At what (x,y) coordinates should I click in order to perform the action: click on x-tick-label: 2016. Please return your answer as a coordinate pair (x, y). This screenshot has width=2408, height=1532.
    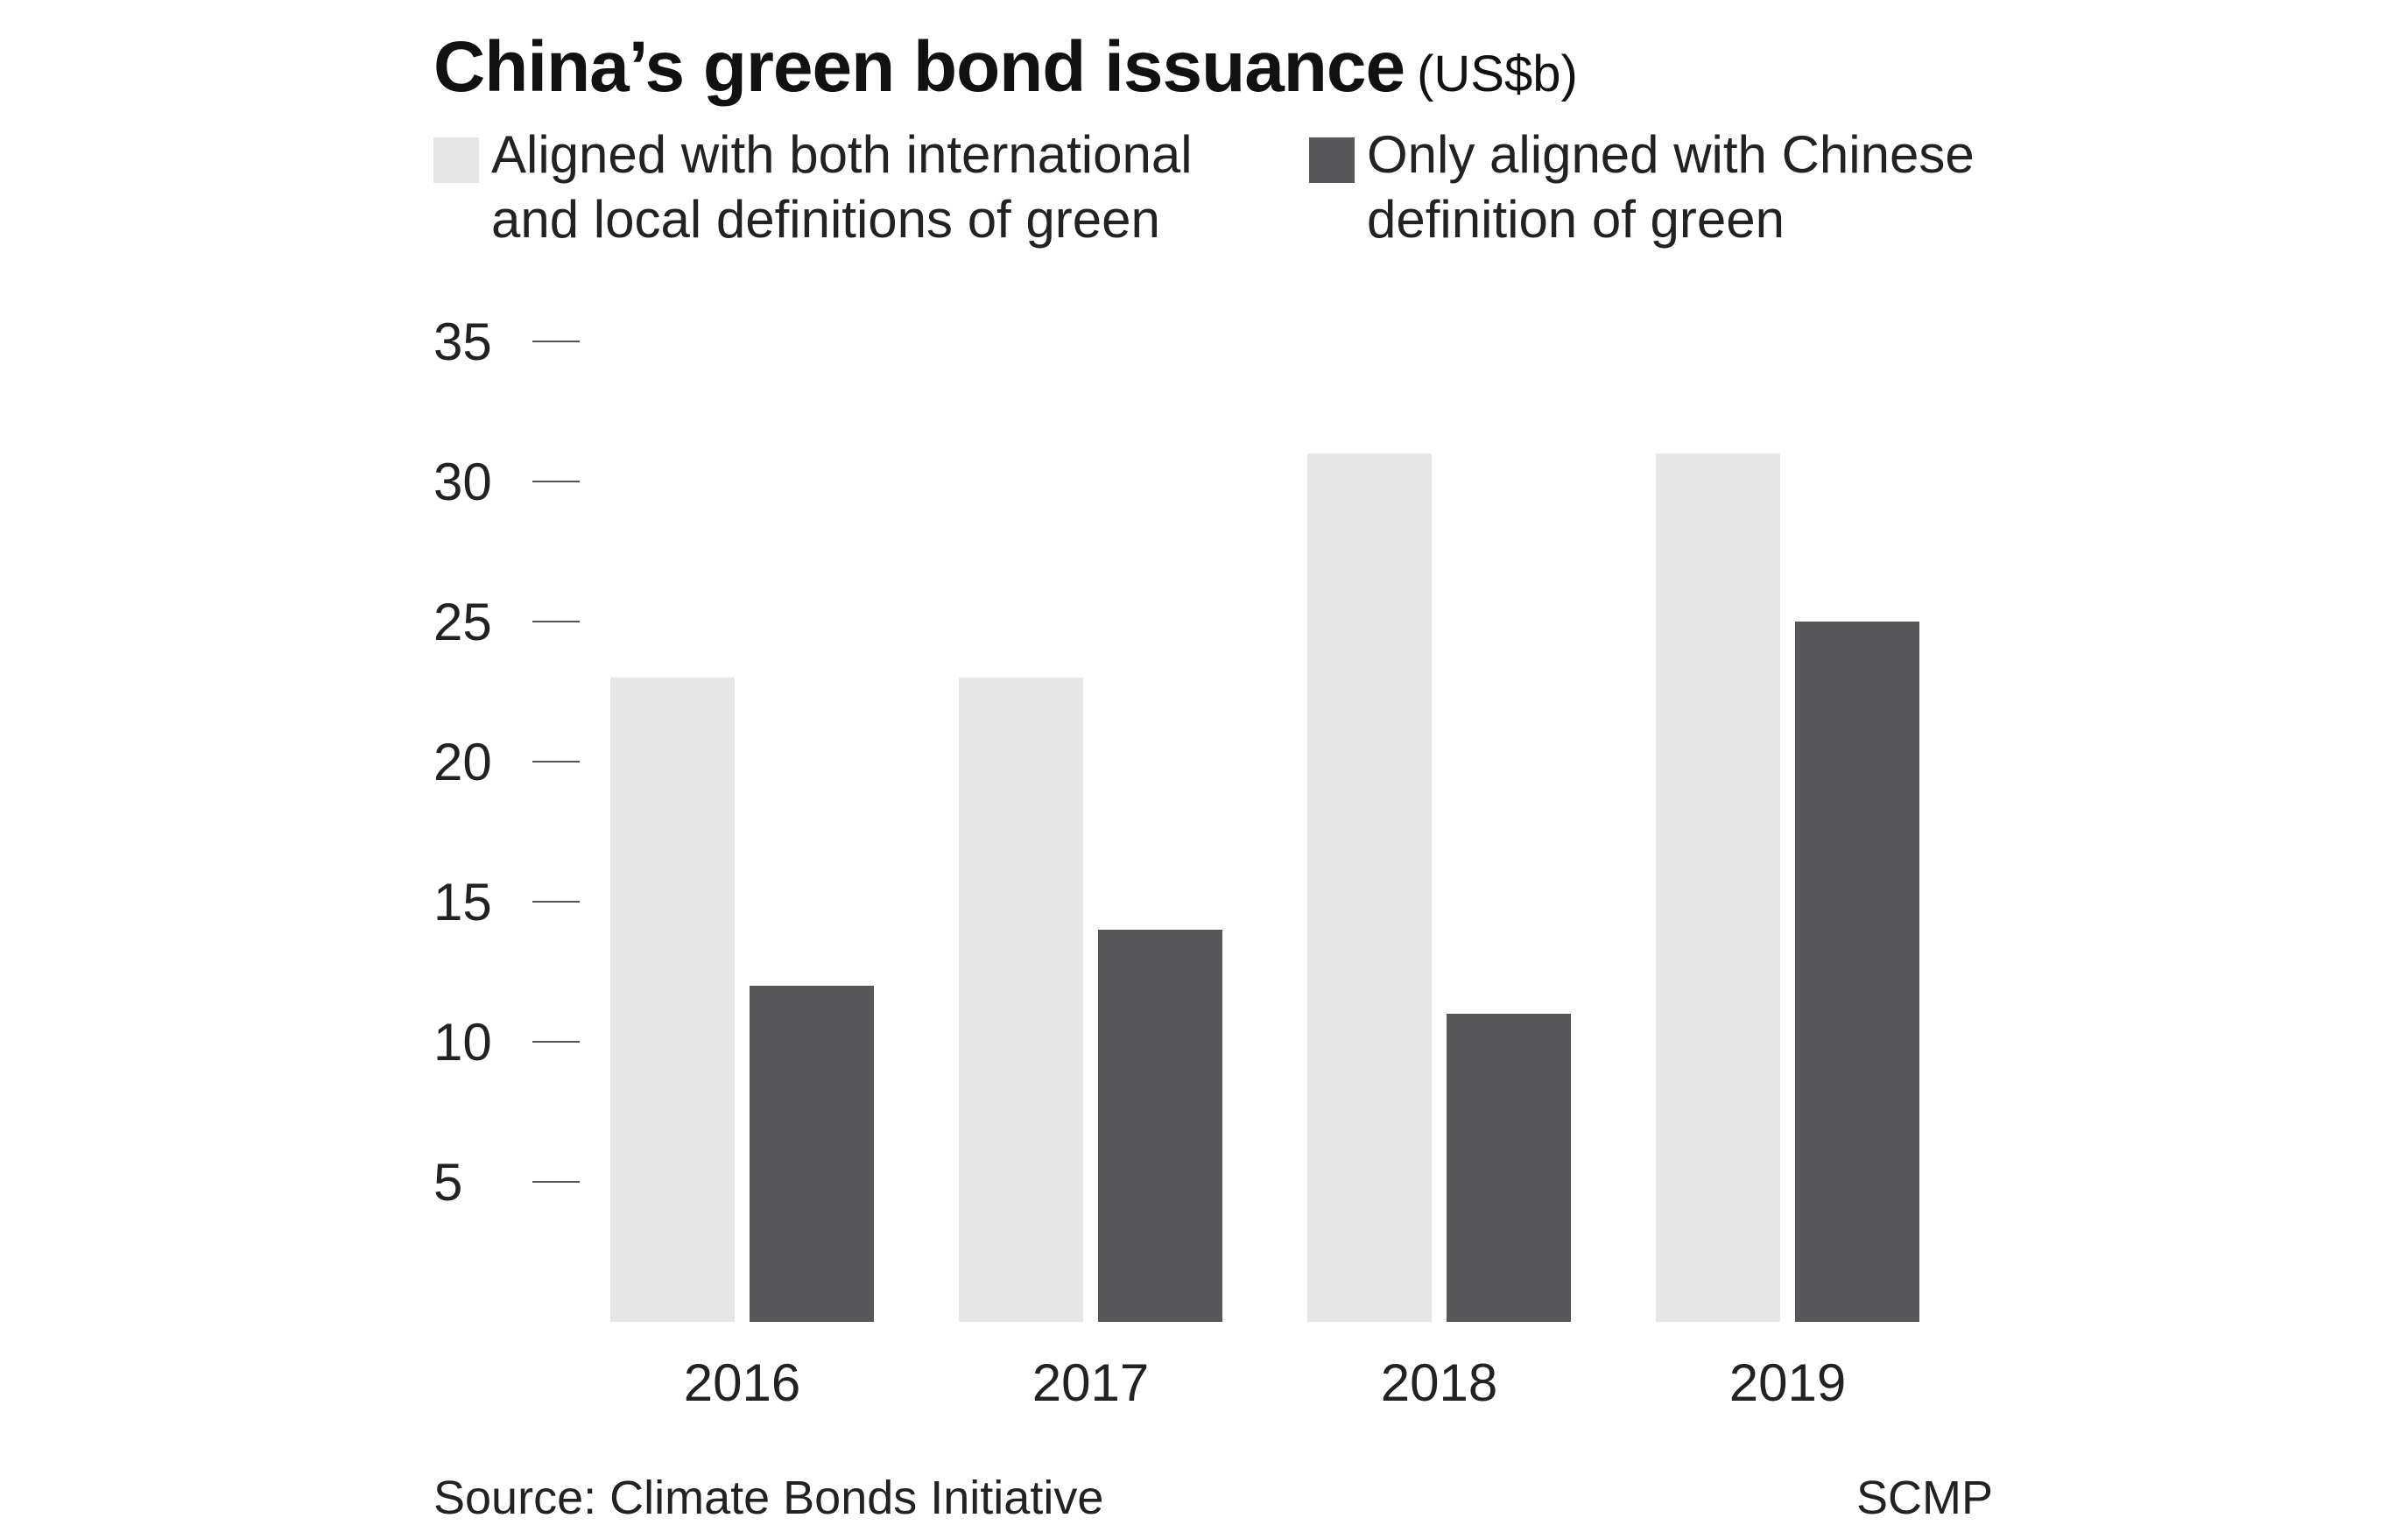
    Looking at the image, I should click on (742, 1383).